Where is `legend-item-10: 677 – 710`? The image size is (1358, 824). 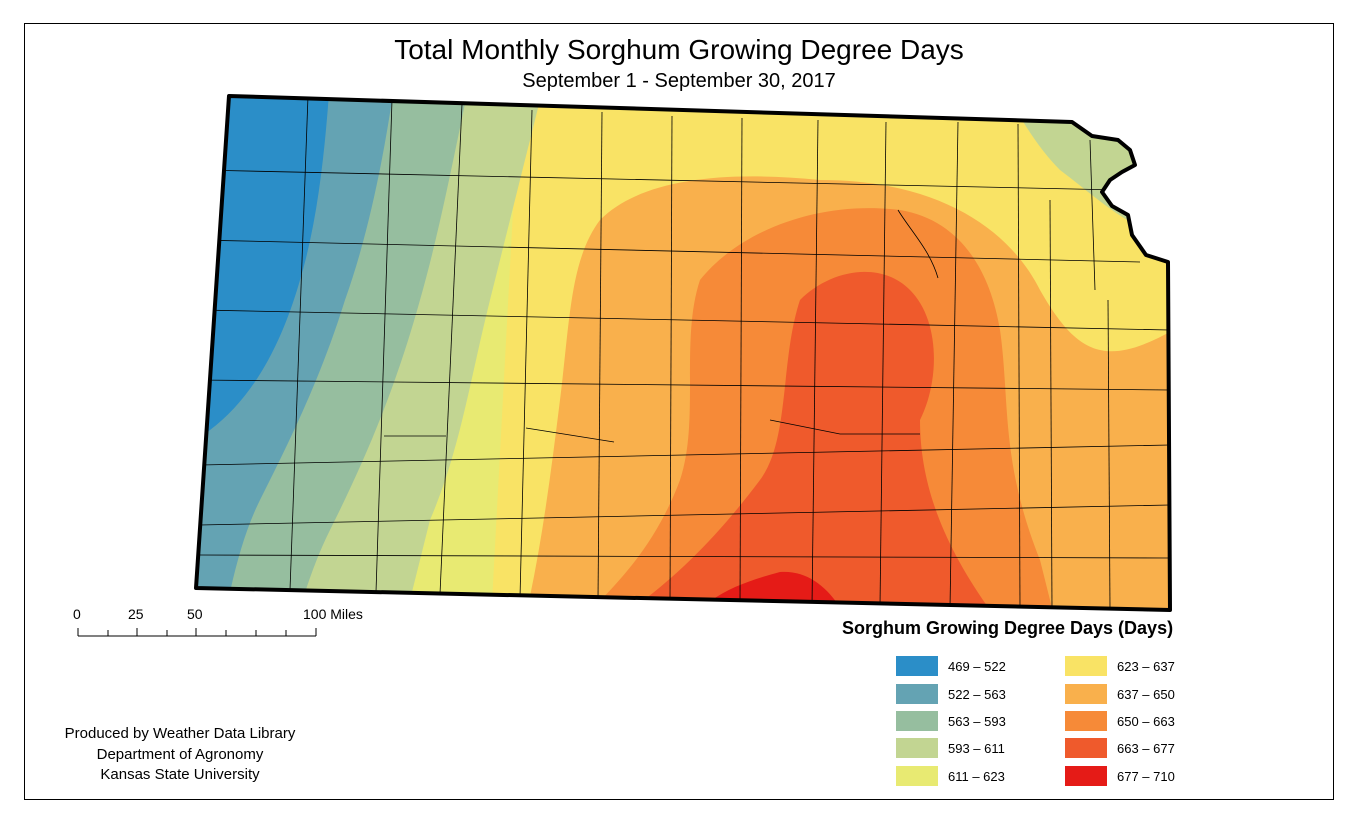 legend-item-10: 677 – 710 is located at coordinates (1120, 776).